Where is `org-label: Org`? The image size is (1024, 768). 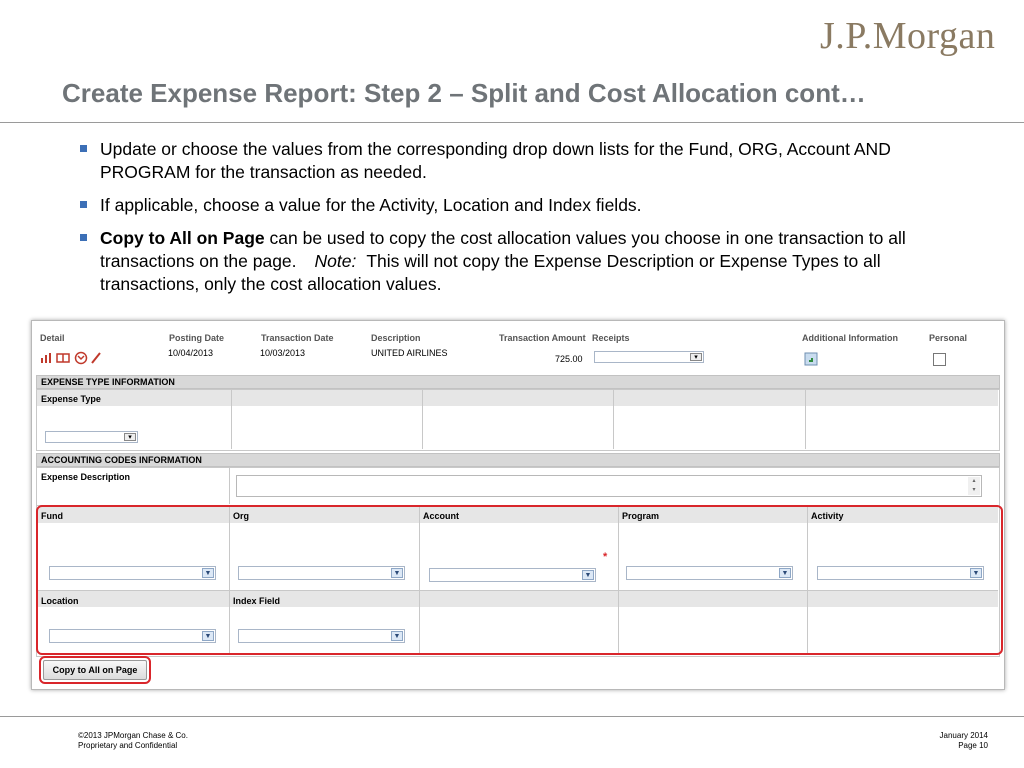
org-label: Org is located at coordinates (241, 516).